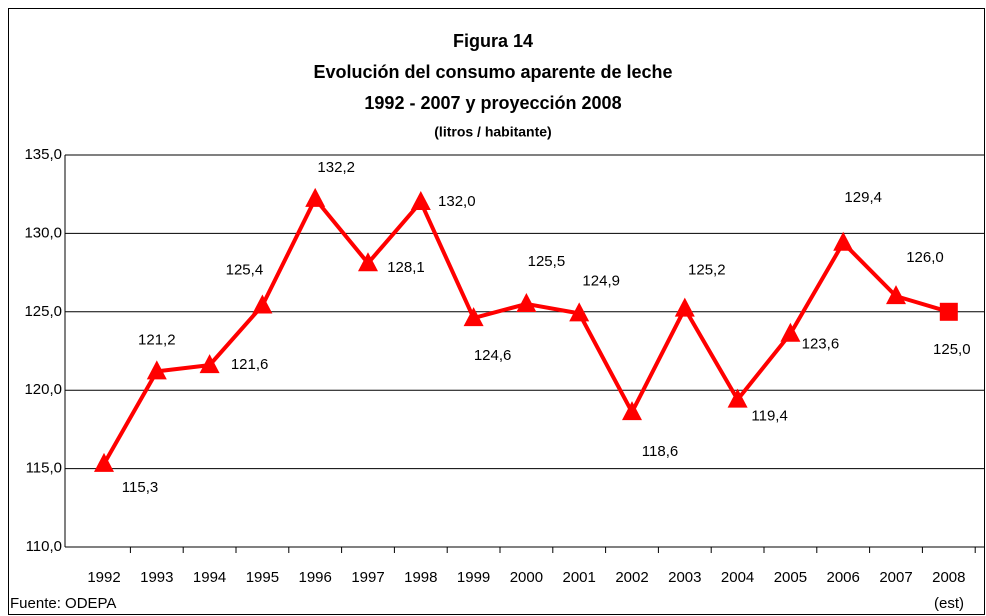 Image resolution: width=986 pixels, height=616 pixels. Describe the element at coordinates (367, 577) in the screenshot. I see `x-tick-label: 1997` at that location.